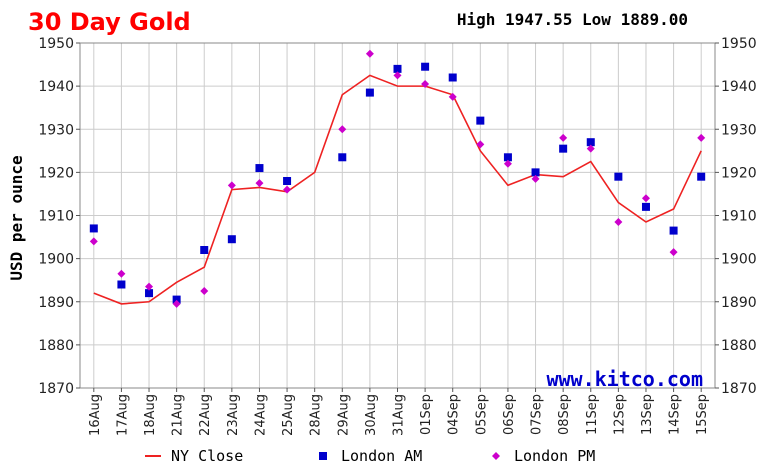  I want to click on x-tick-label: 15Sep, so click(702, 414).